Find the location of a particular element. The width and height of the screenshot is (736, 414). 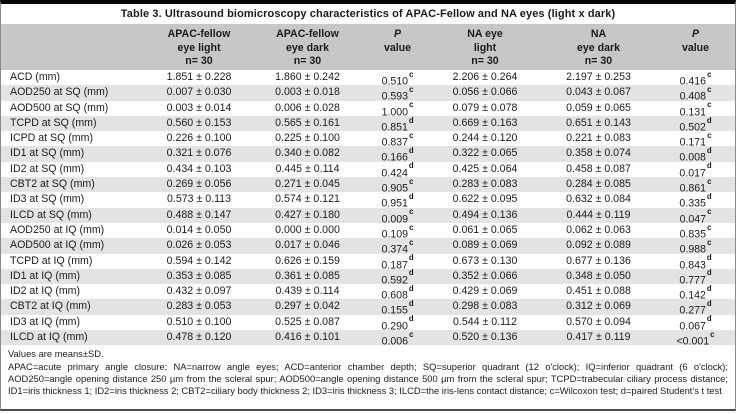

p-value-na-cell: 0.502d is located at coordinates (695, 123).